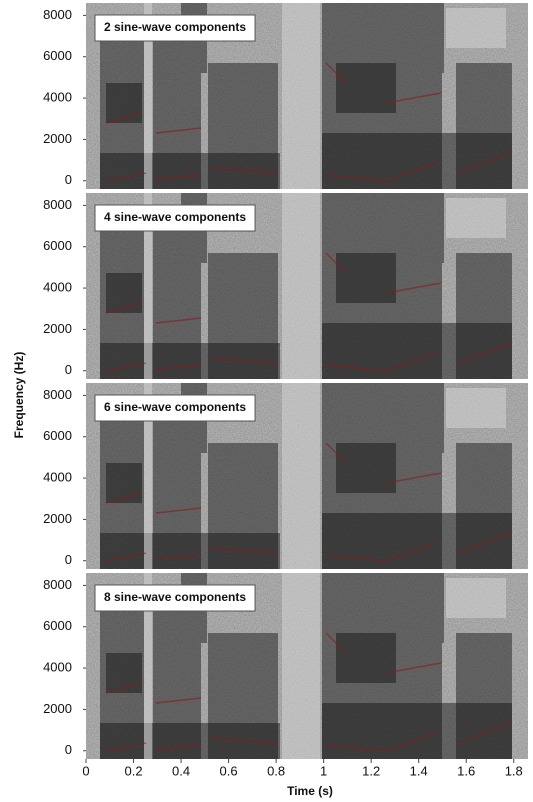 The width and height of the screenshot is (533, 802). I want to click on x-tick-label: 0, so click(85, 770).